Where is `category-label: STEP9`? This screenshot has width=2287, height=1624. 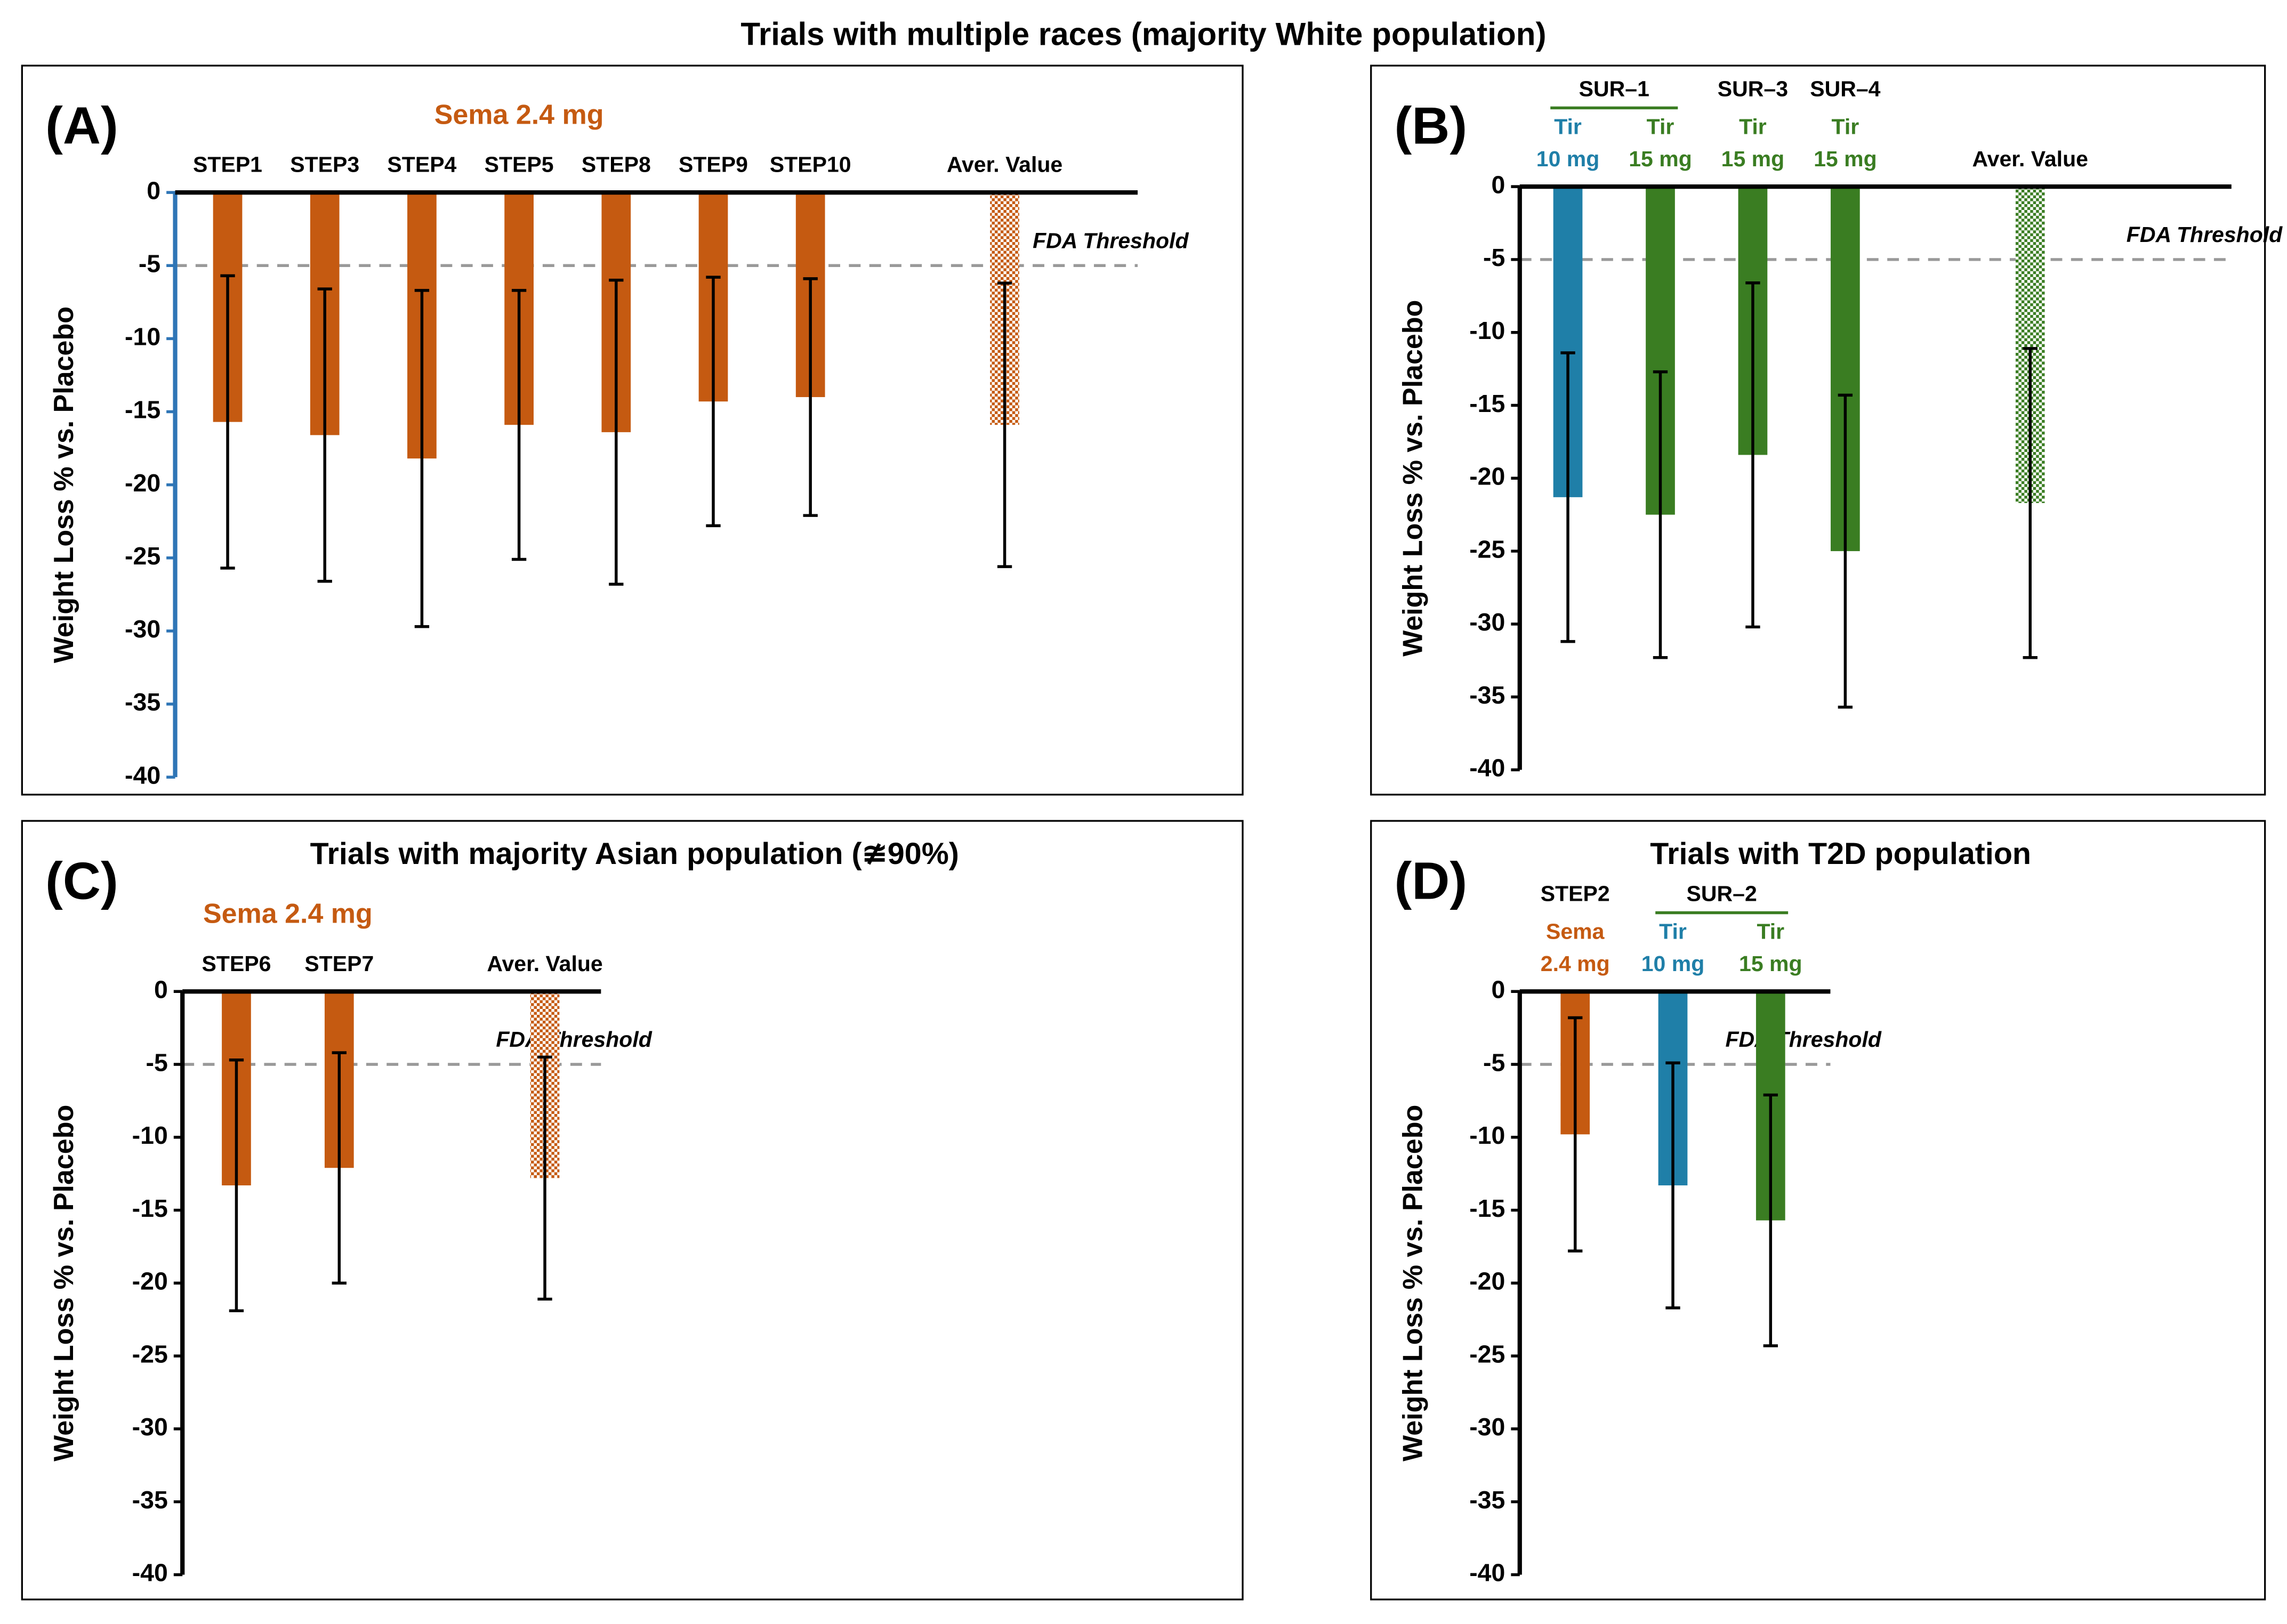
category-label: STEP9 is located at coordinates (714, 164).